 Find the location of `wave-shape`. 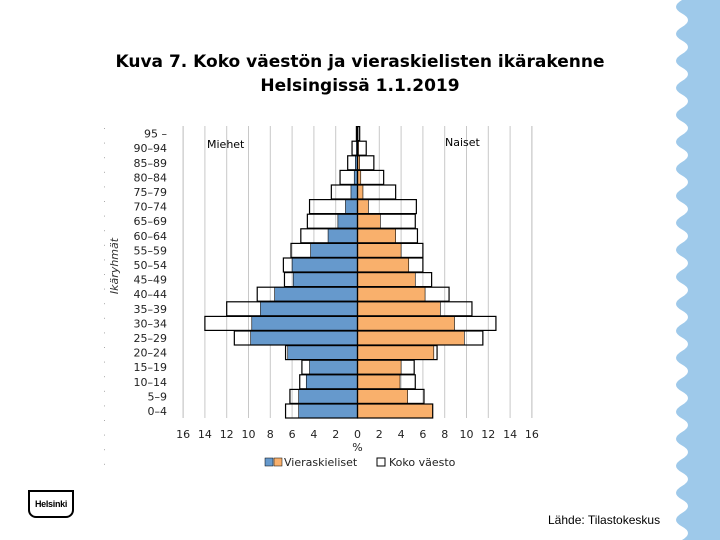

wave-shape is located at coordinates (698, 270).